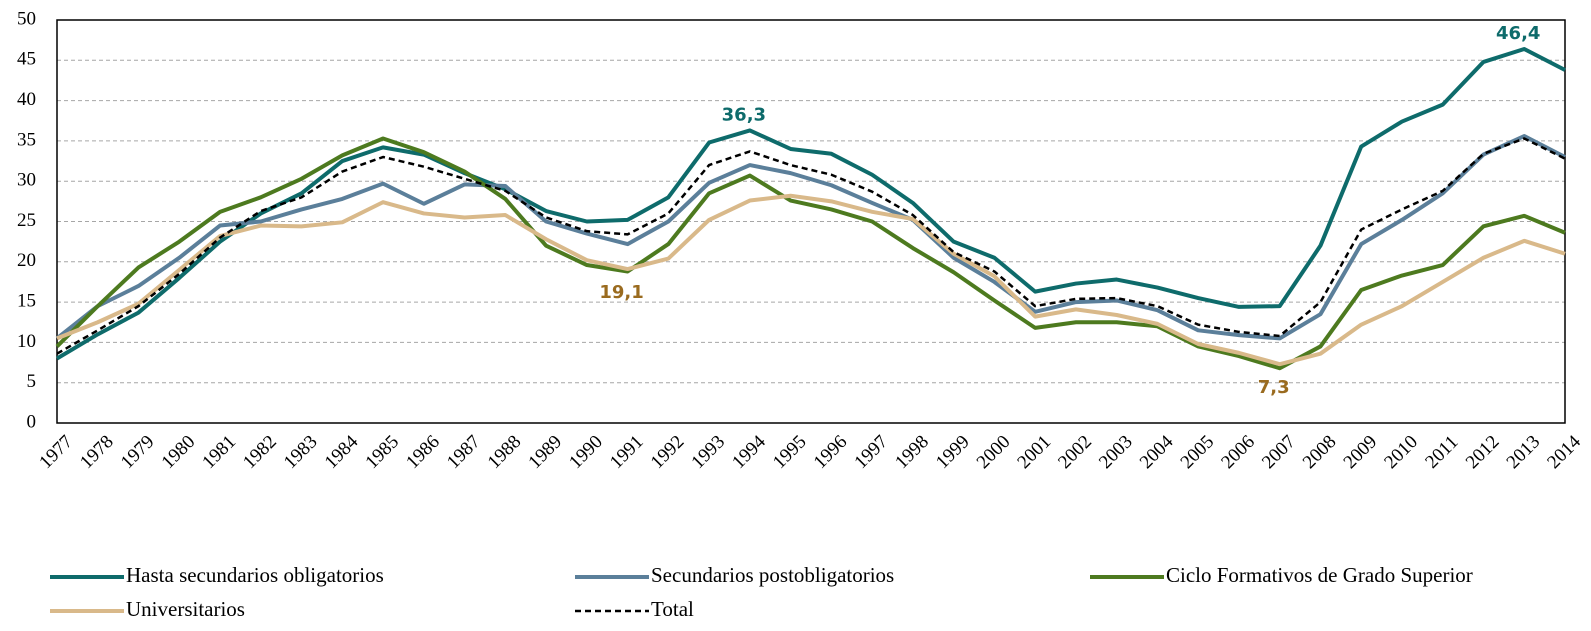  Describe the element at coordinates (26, 18) in the screenshot. I see `y-tick-label: 50` at that location.